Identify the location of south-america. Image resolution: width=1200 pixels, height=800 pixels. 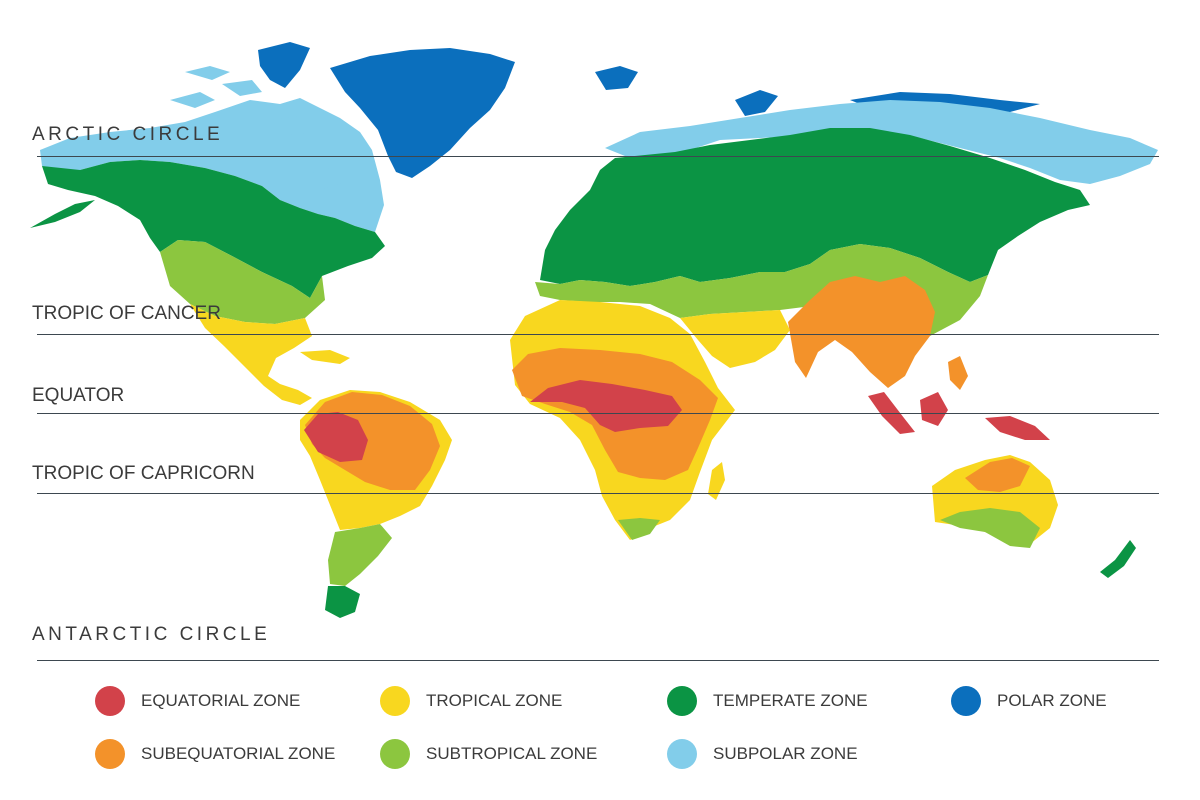
(376, 504).